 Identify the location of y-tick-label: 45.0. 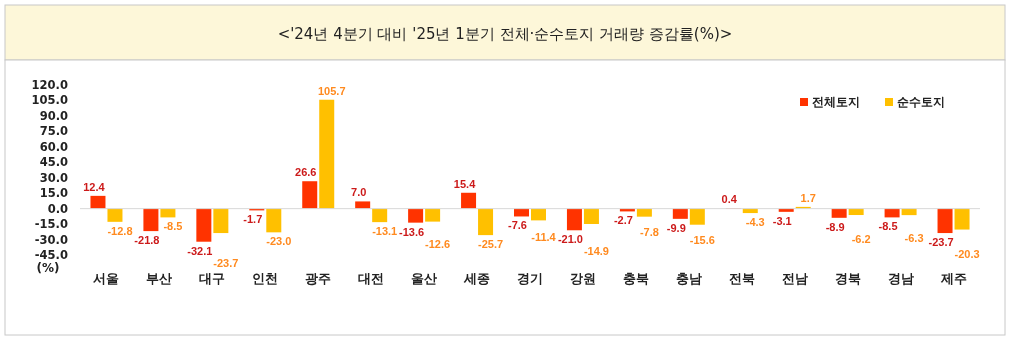
(53, 162).